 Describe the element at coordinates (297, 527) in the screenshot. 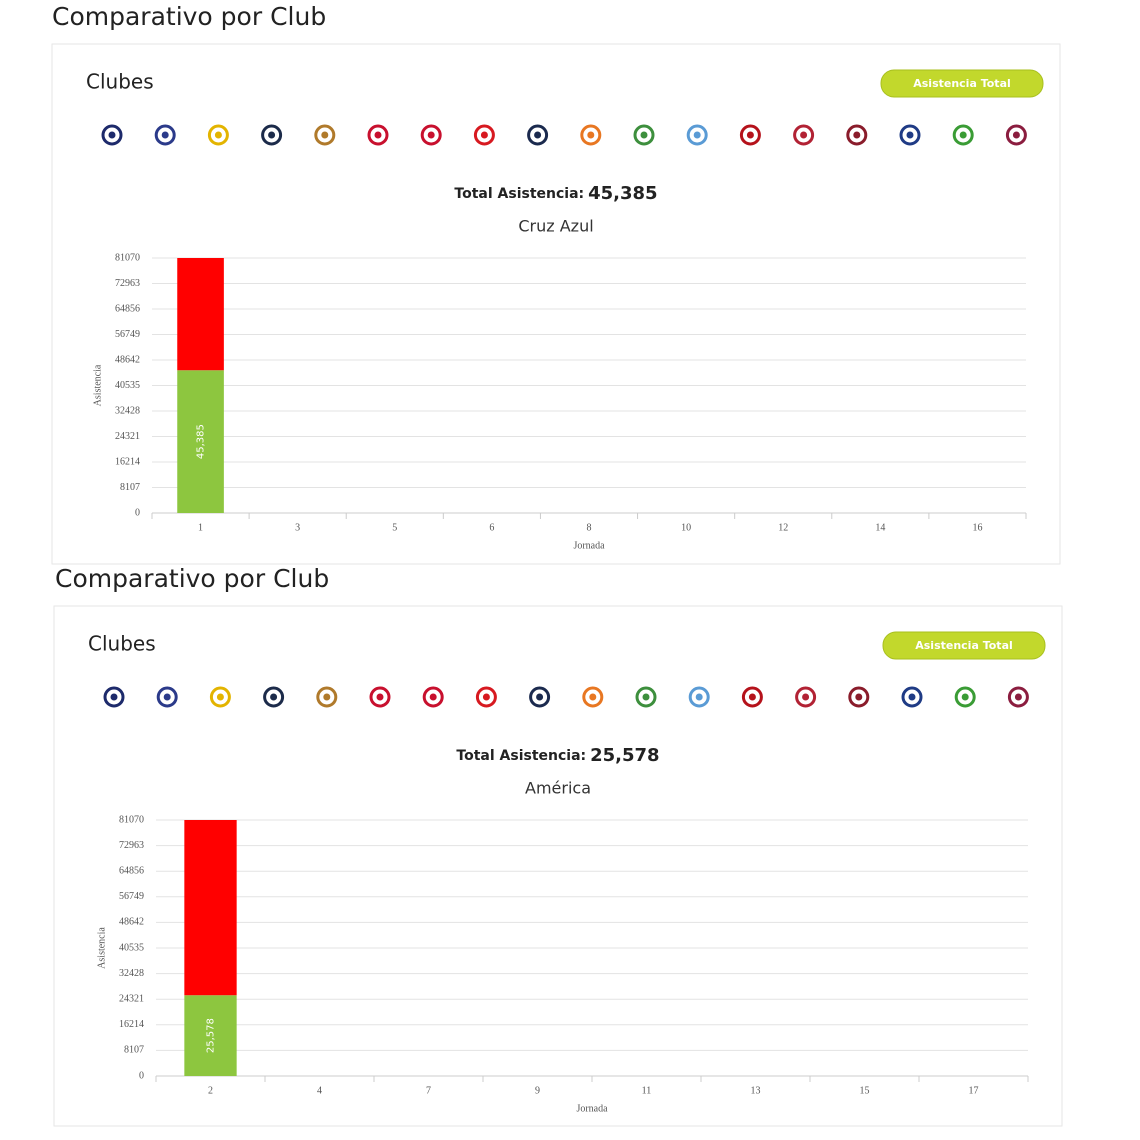

I see `x-tick-label: 3` at that location.